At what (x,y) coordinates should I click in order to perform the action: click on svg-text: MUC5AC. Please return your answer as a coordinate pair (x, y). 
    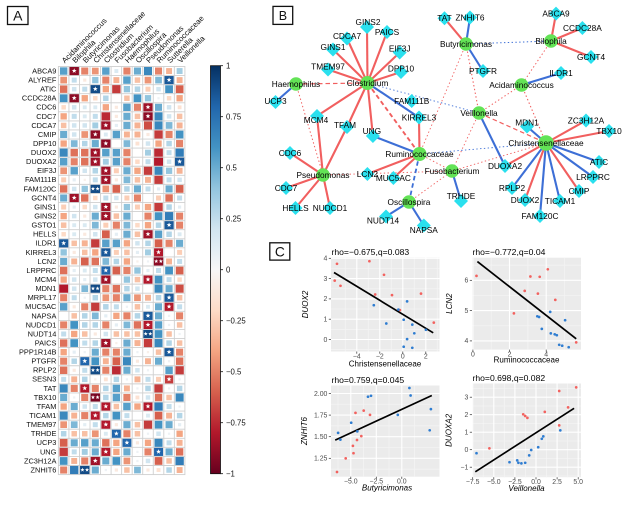
    Looking at the image, I should click on (393, 178).